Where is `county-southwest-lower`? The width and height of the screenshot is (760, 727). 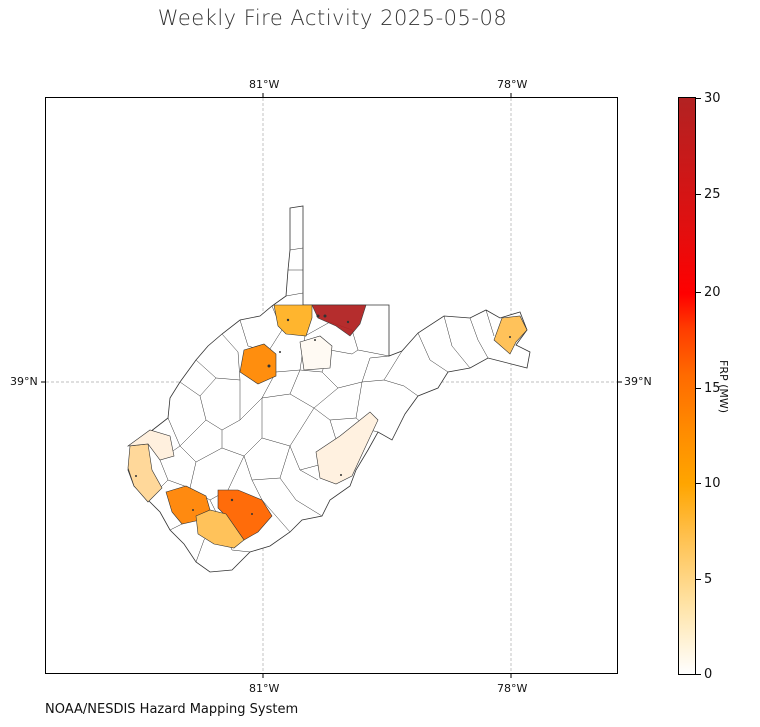 county-southwest-lower is located at coordinates (150, 445).